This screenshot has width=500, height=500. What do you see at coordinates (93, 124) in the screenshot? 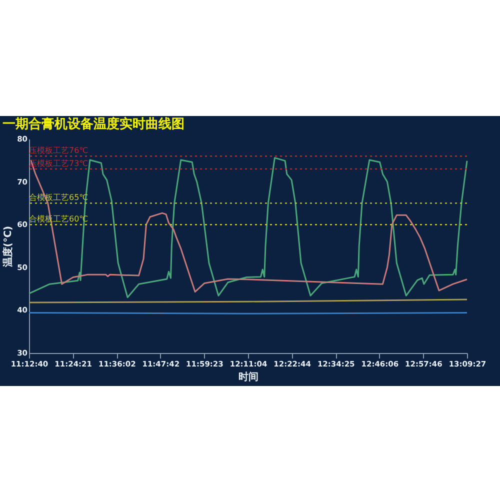
I see `chart-title: 一期合膏机设备温度实时曲线图` at bounding box center [93, 124].